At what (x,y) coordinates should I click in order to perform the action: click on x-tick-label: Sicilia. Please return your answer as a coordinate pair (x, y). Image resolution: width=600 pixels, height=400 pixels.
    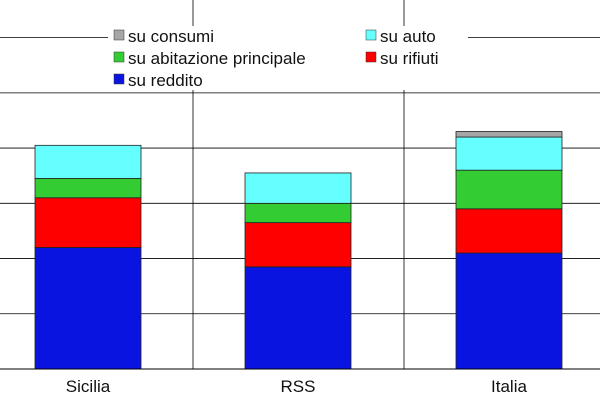
    Looking at the image, I should click on (88, 386).